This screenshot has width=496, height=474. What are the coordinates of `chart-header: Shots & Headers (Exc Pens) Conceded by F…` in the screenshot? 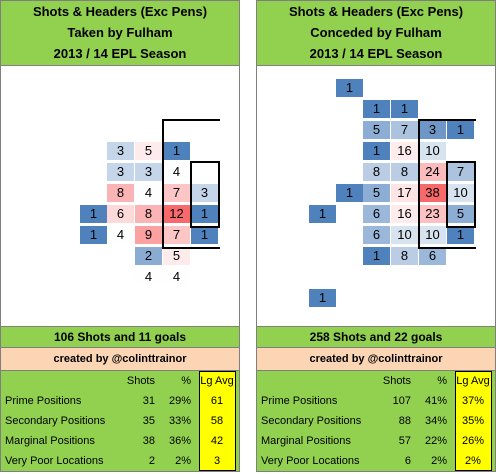 It's located at (376, 33).